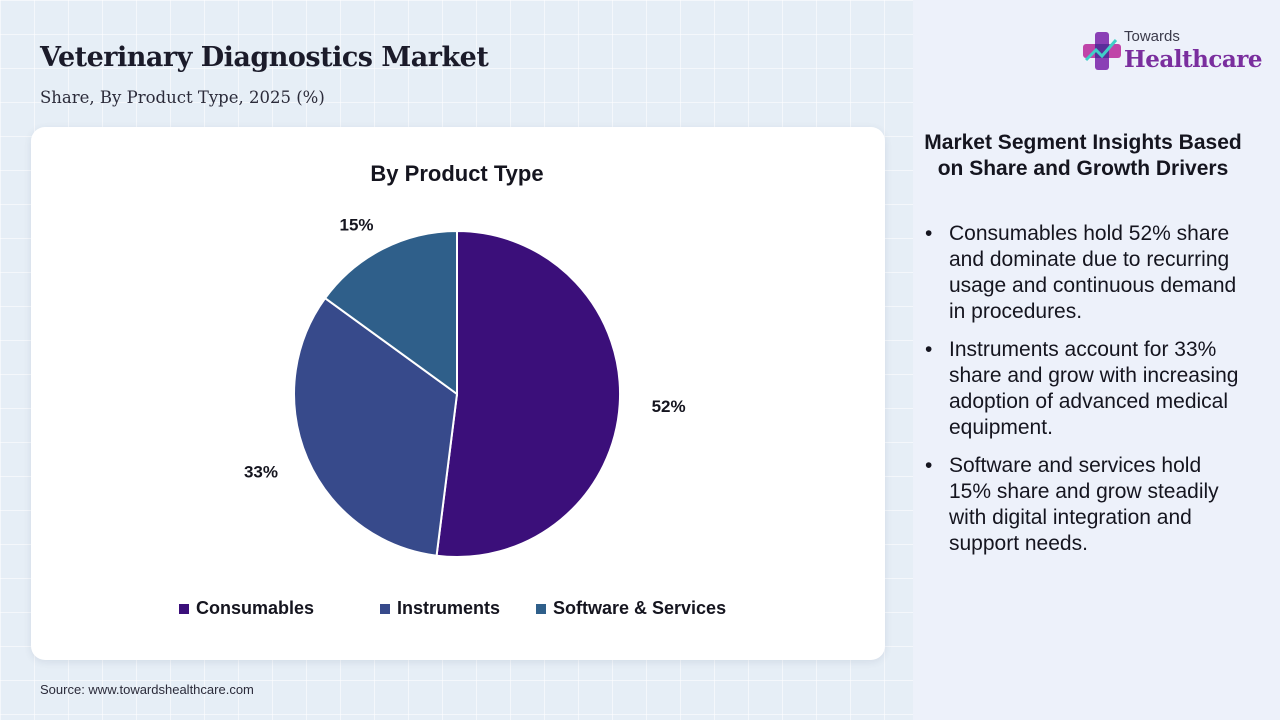 Image resolution: width=1280 pixels, height=720 pixels. I want to click on page-subtitle: Share, By Product Type, 2025 (%), so click(182, 97).